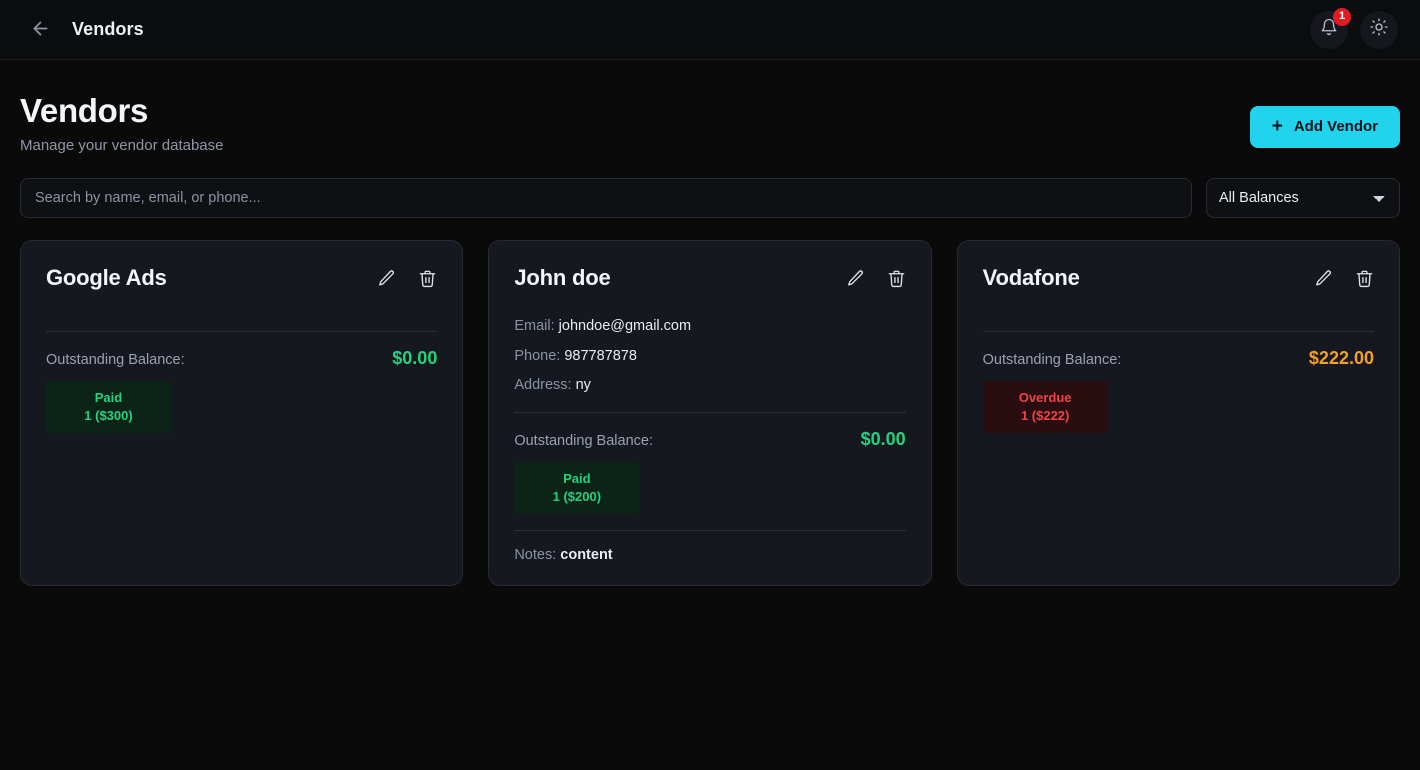 The width and height of the screenshot is (1420, 770). Describe the element at coordinates (1045, 415) in the screenshot. I see `status-badge-detail: 1 ($222)` at that location.